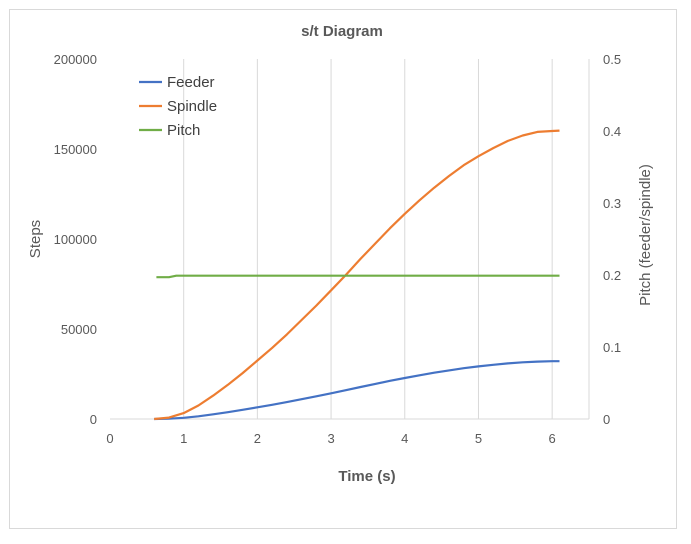 The width and height of the screenshot is (691, 544). Describe the element at coordinates (612, 239) in the screenshot. I see `y2-tick-labels: 0 0.1 0.2 0.3 0.4 0.5` at that location.